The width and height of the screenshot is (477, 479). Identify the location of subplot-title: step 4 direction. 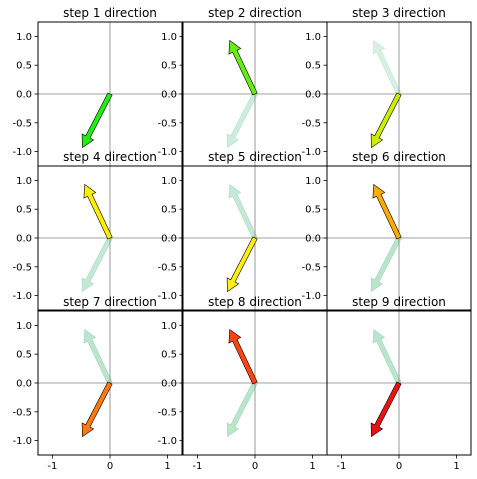
(110, 157).